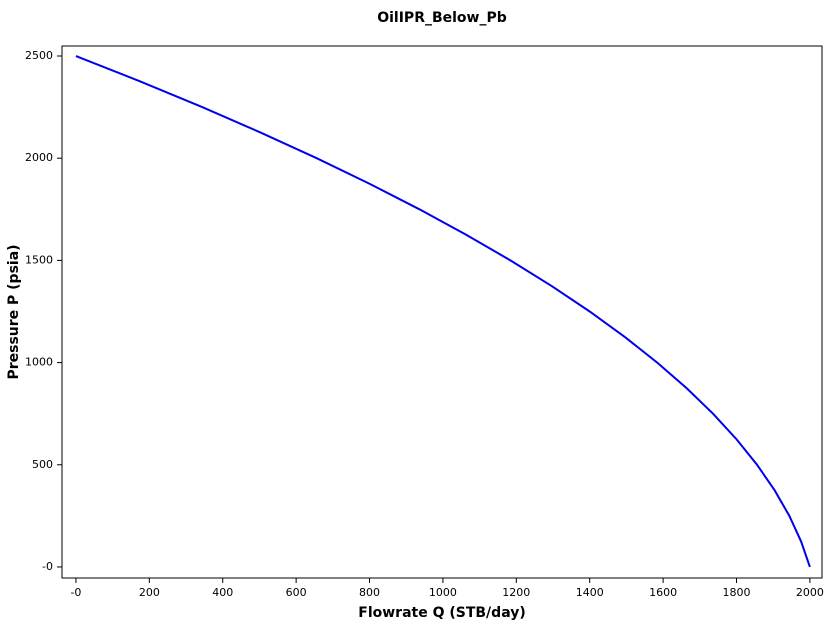  I want to click on x-tick-label: 1800, so click(736, 592).